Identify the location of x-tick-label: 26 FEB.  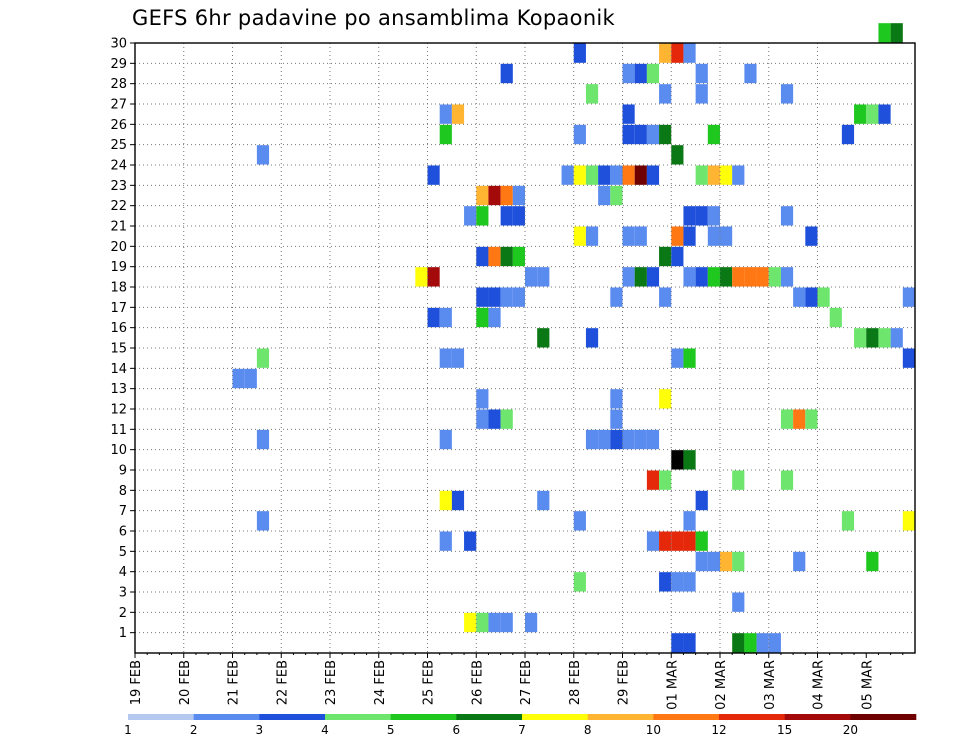
(477, 682).